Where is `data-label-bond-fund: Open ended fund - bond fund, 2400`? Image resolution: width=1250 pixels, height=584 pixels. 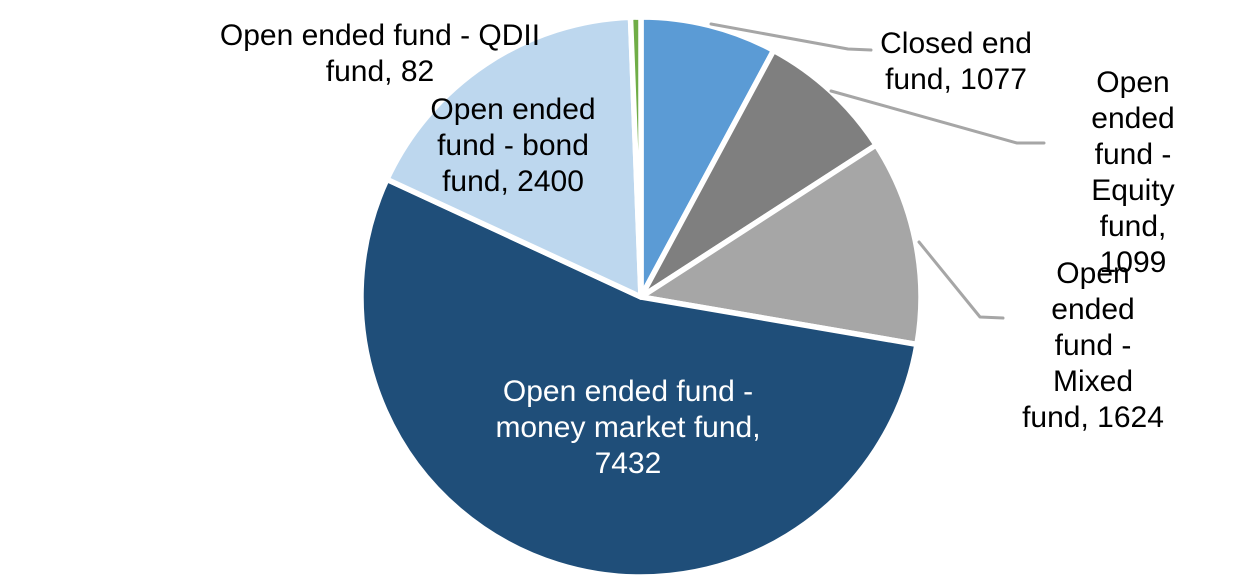
data-label-bond-fund: Open ended fund - bond fund, 2400 is located at coordinates (513, 145).